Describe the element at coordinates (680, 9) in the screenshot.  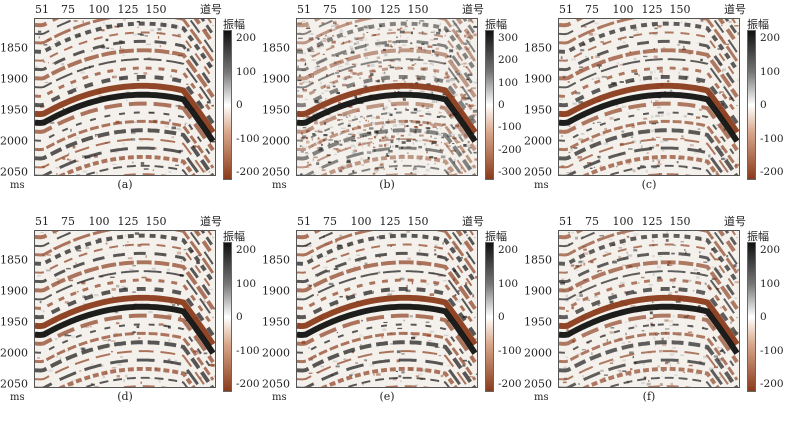
I see `x-tick-label: 150` at that location.